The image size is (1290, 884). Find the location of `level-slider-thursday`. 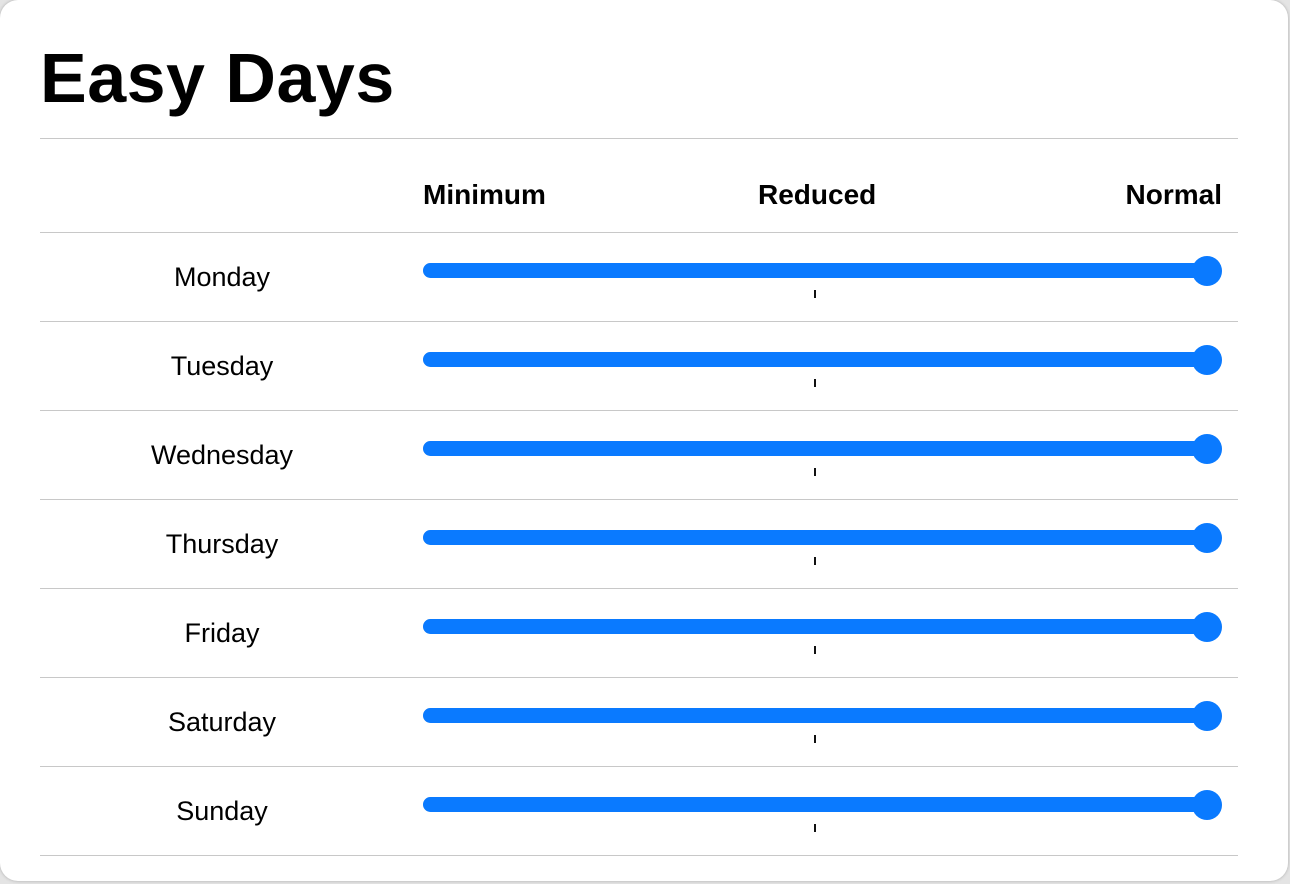

level-slider-thursday is located at coordinates (822, 545).